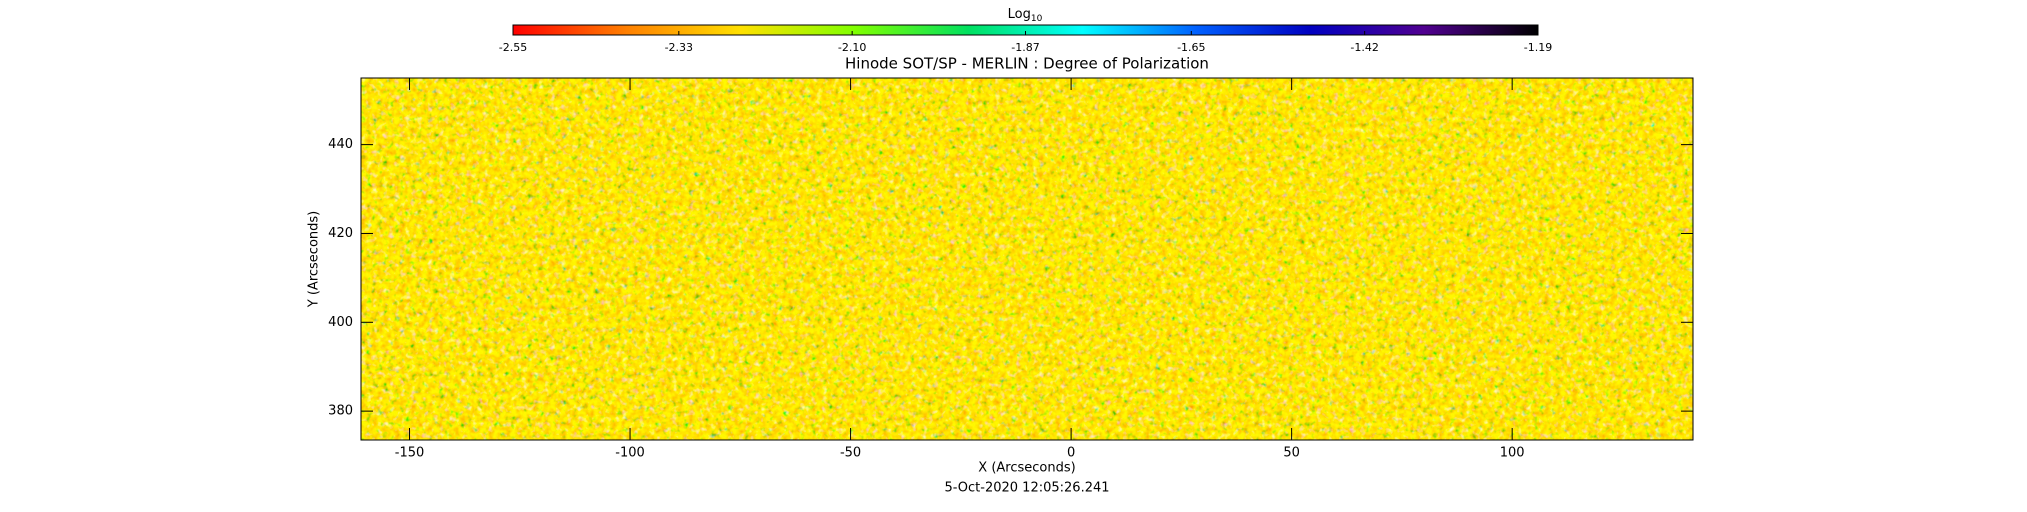 This screenshot has height=512, width=2027. What do you see at coordinates (1364, 47) in the screenshot?
I see `colorbar-tick-label: -1.42` at bounding box center [1364, 47].